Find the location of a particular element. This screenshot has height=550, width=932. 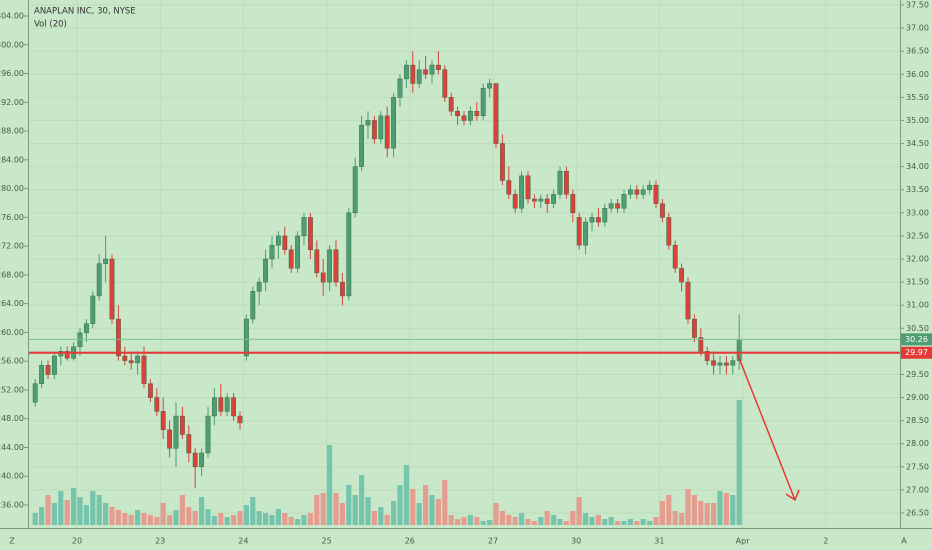

y-tick-label: 34.00 is located at coordinates (917, 166).